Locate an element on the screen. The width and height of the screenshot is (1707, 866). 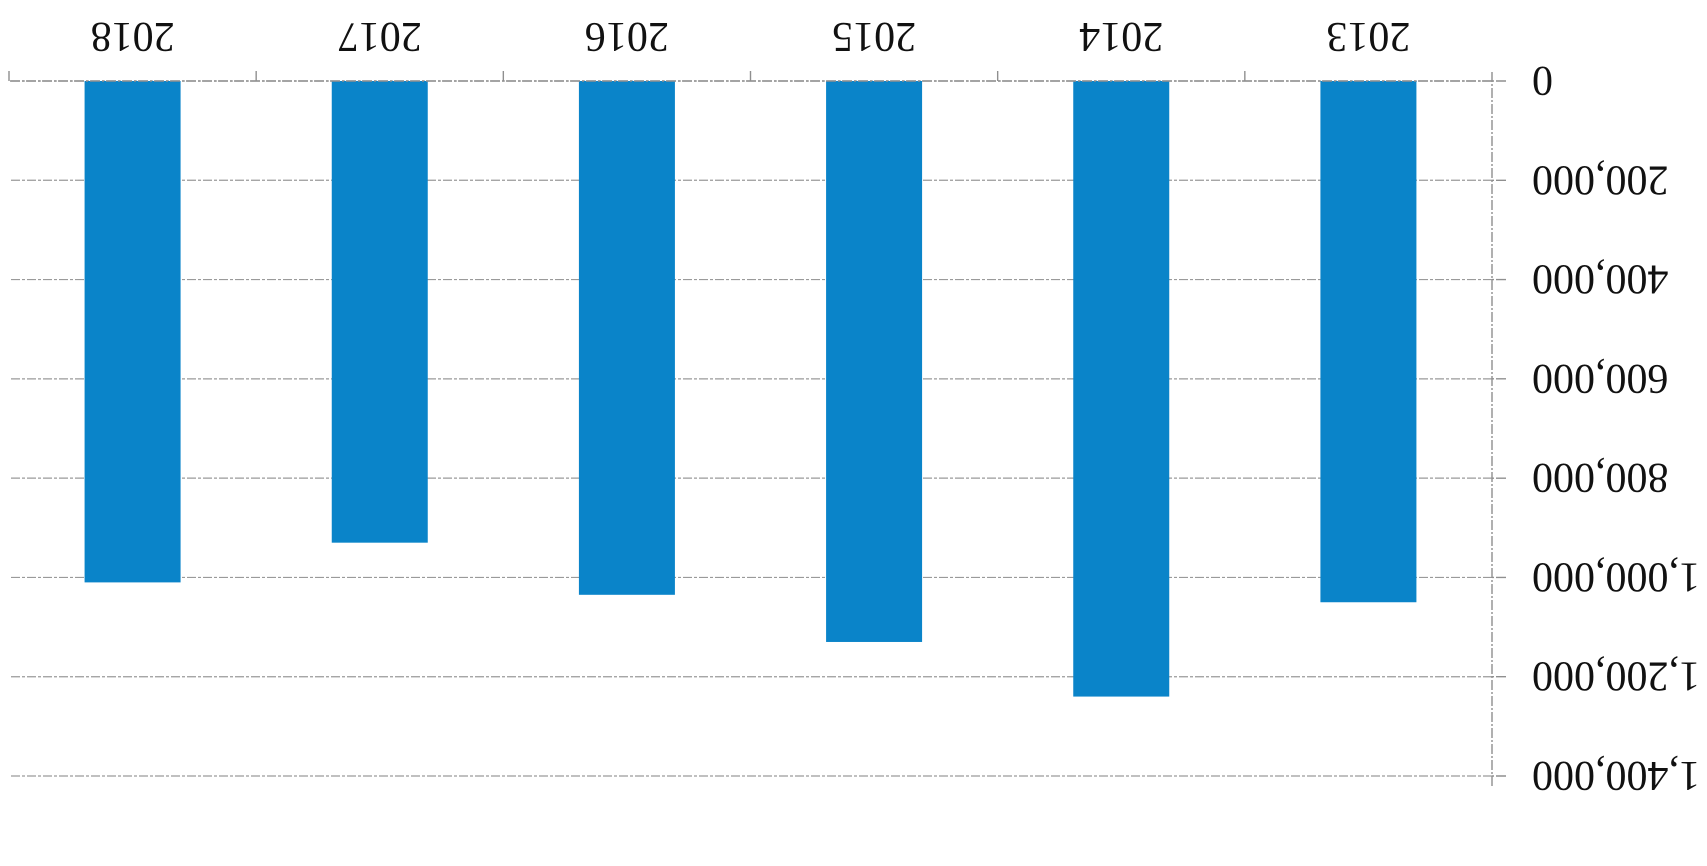
y-tick-label: 400,000 is located at coordinates (1600, 279).